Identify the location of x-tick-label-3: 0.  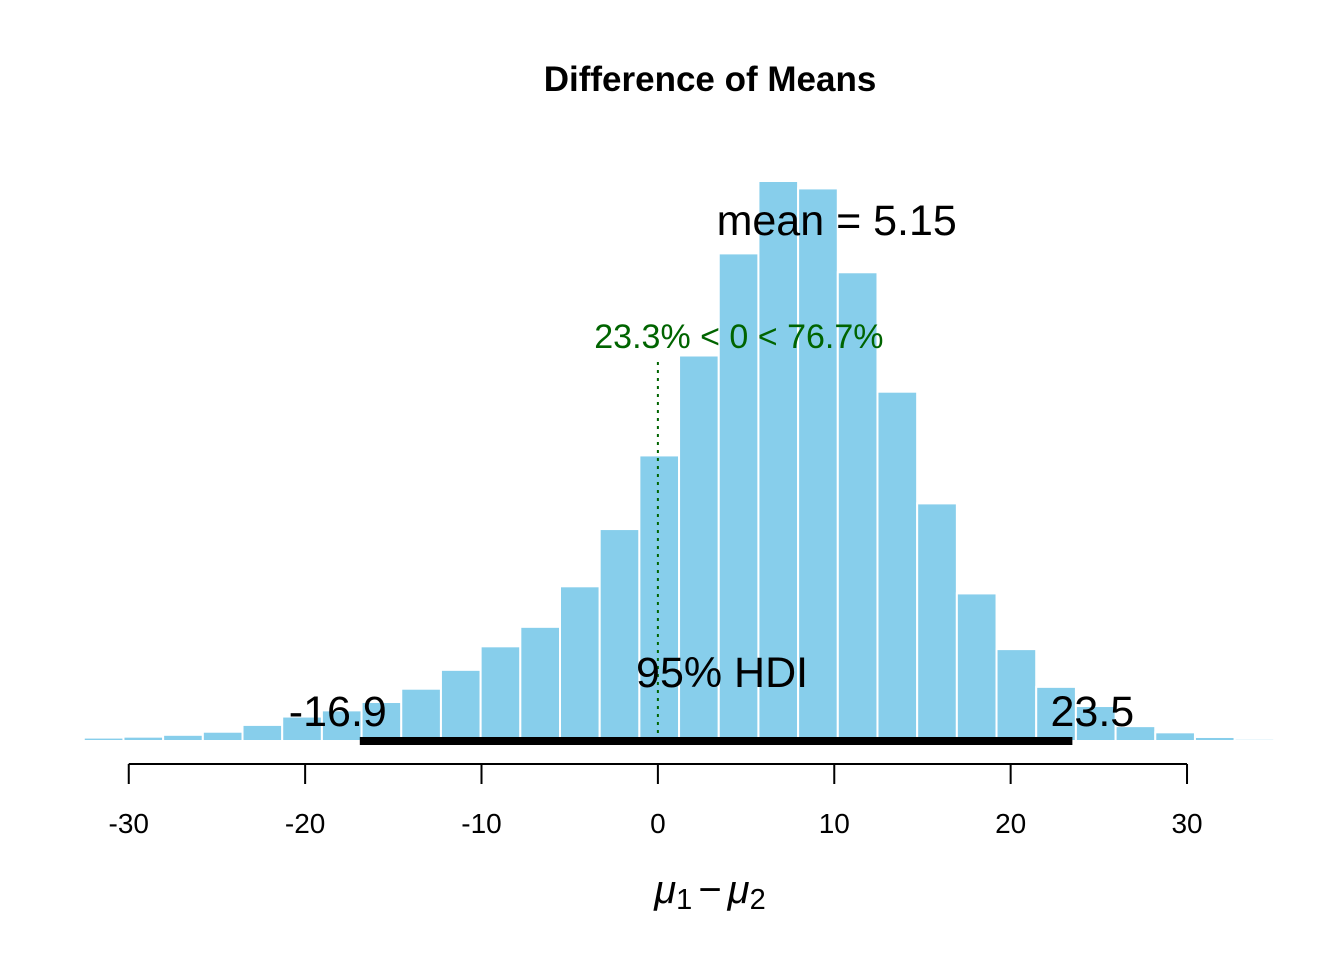
(658, 823).